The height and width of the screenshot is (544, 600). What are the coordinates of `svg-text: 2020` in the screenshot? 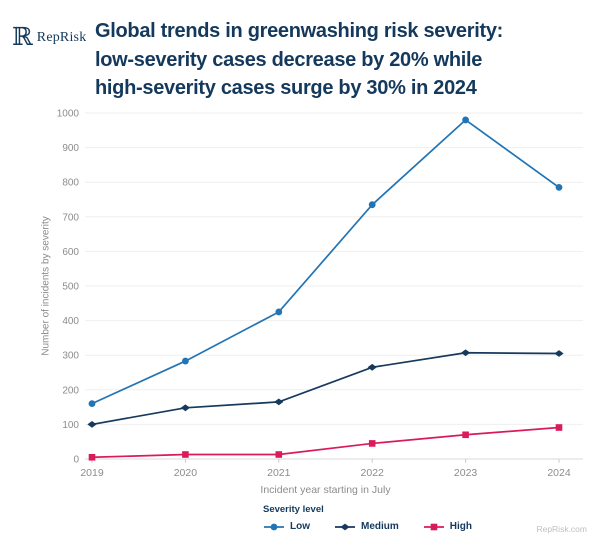 It's located at (186, 473).